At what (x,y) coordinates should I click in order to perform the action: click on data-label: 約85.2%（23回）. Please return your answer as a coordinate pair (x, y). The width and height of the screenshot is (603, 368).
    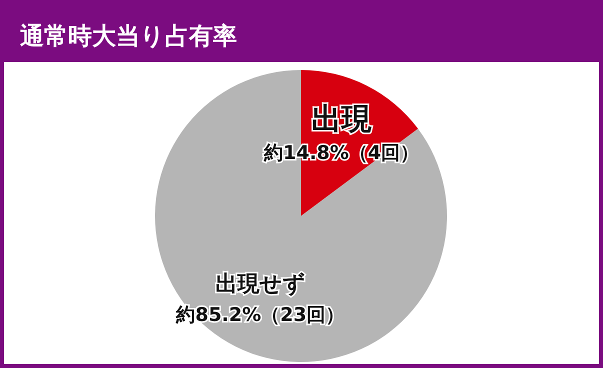
    Looking at the image, I should click on (260, 315).